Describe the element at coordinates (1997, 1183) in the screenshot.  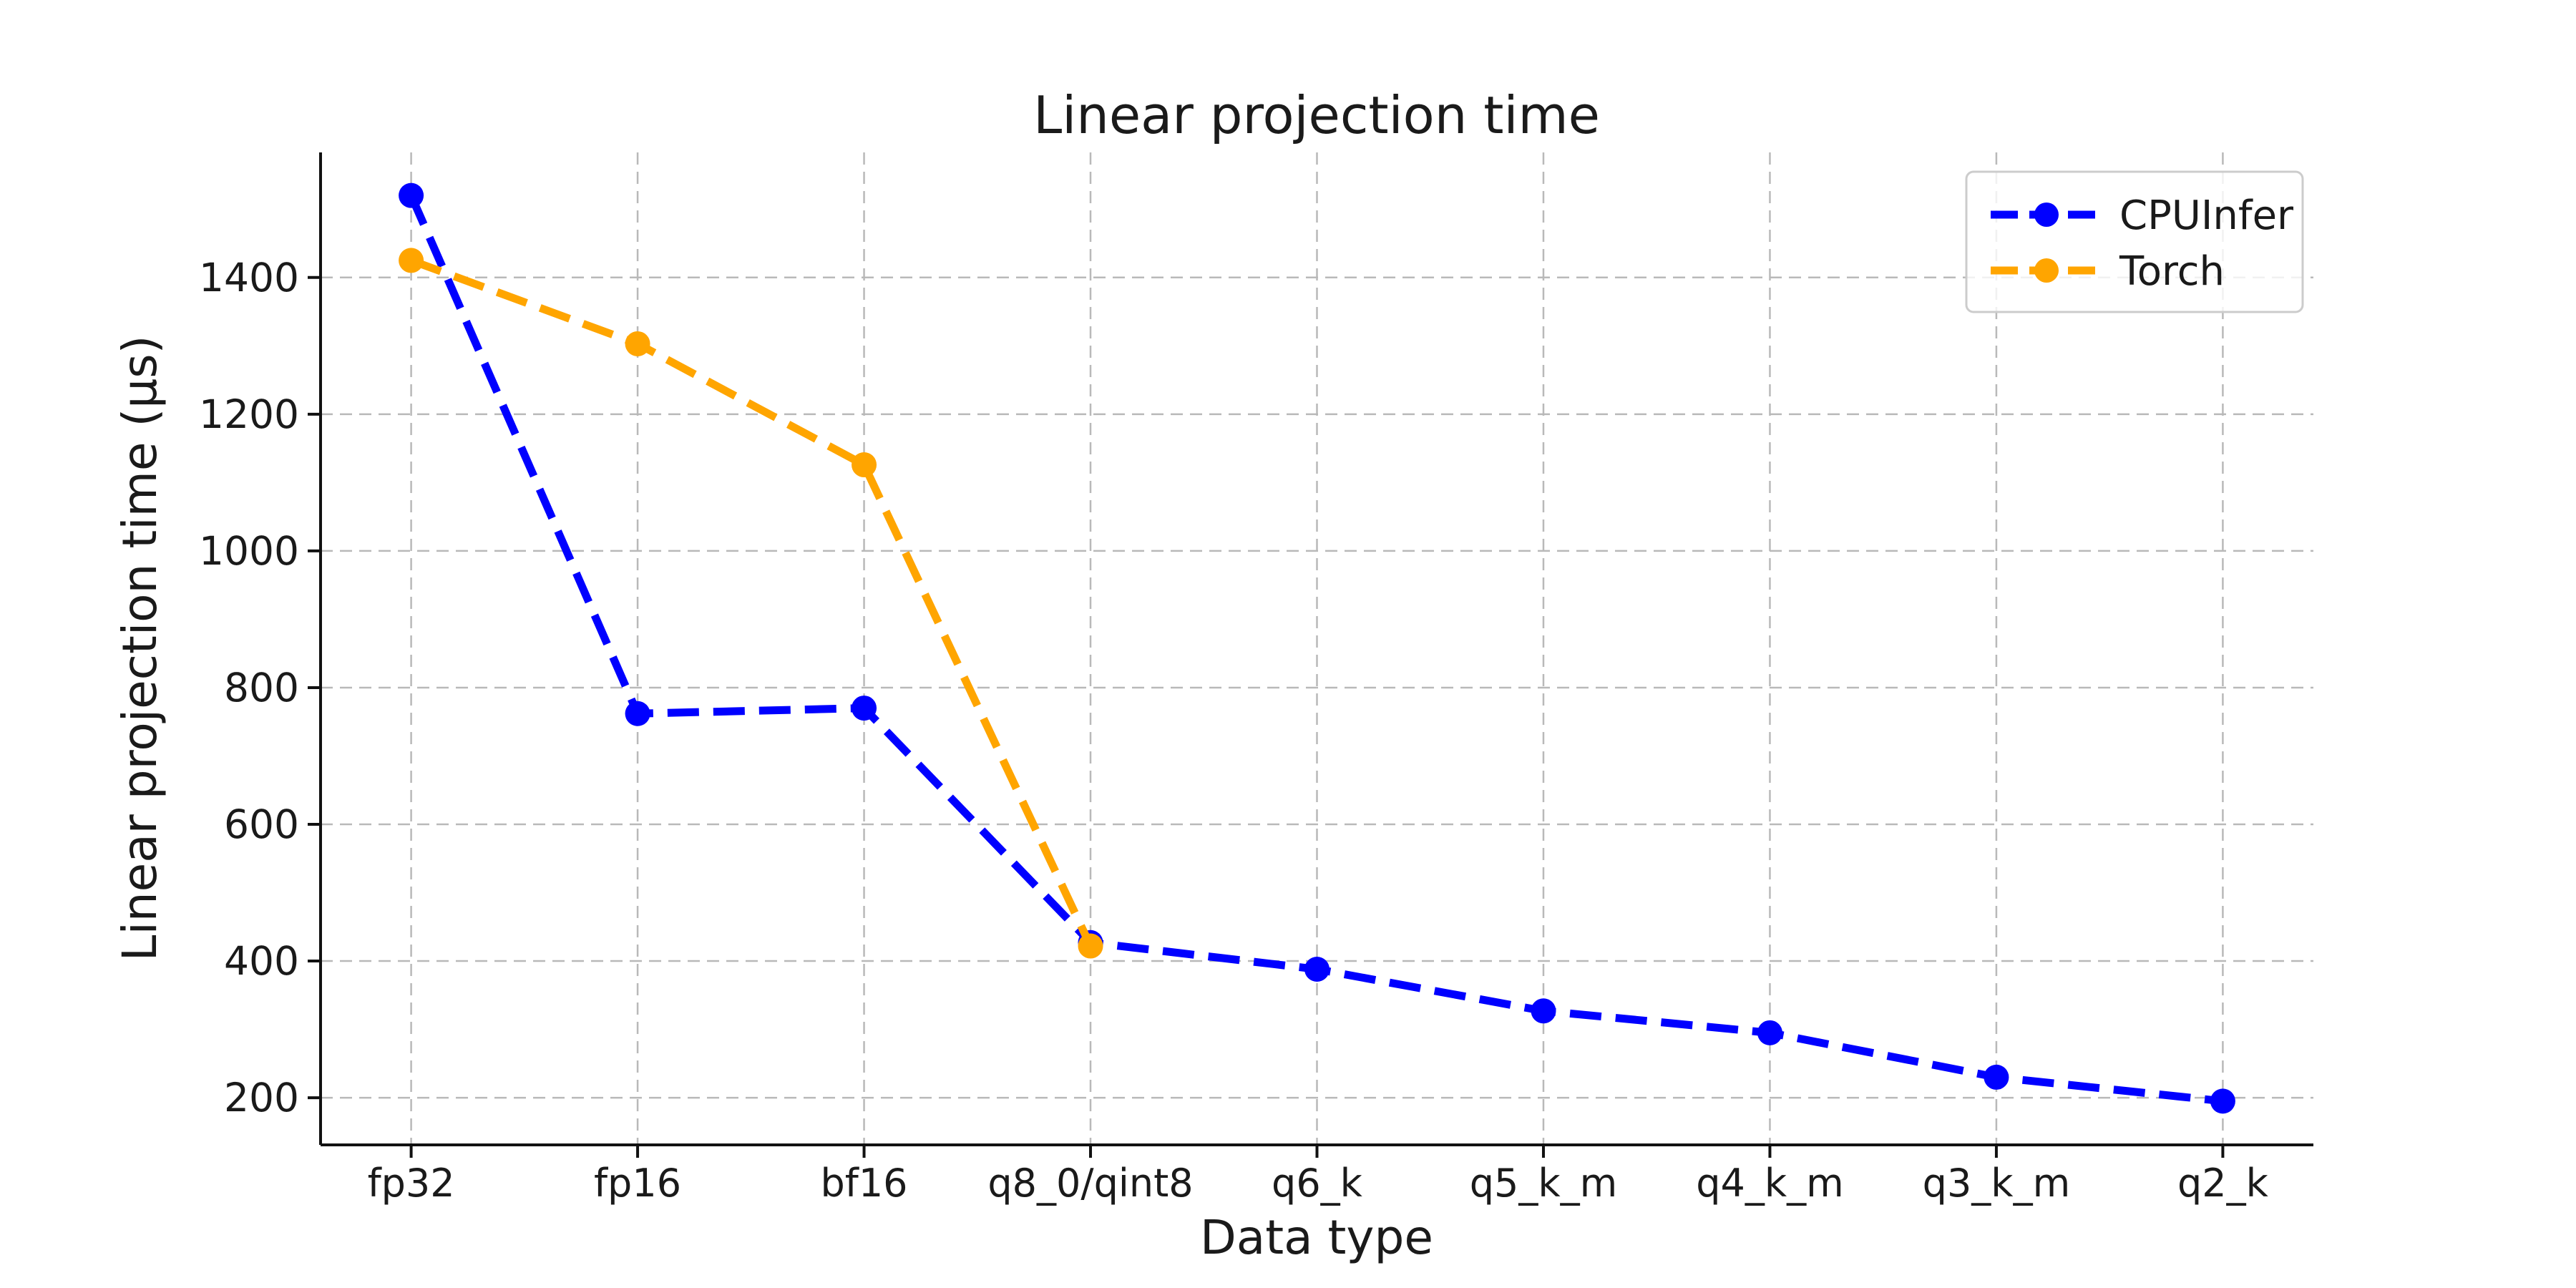
I see `x-tick-label-q3-k-m: q3_k_m` at that location.